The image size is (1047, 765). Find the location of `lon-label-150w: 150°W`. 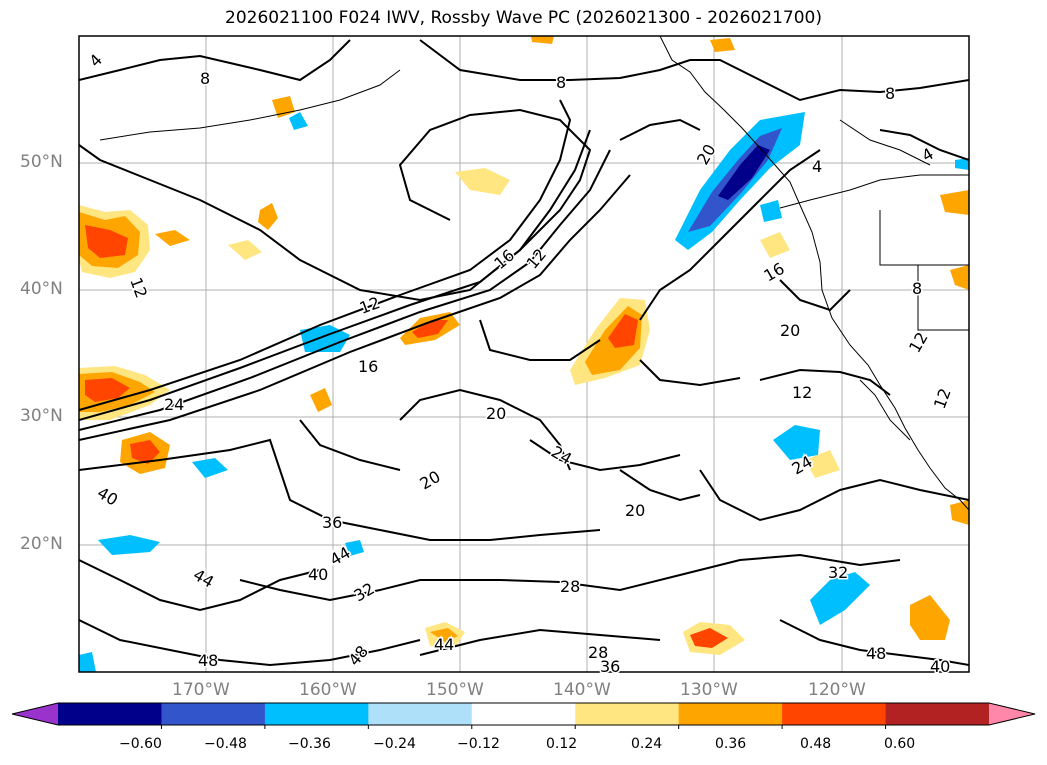

lon-label-150w: 150°W is located at coordinates (455, 690).